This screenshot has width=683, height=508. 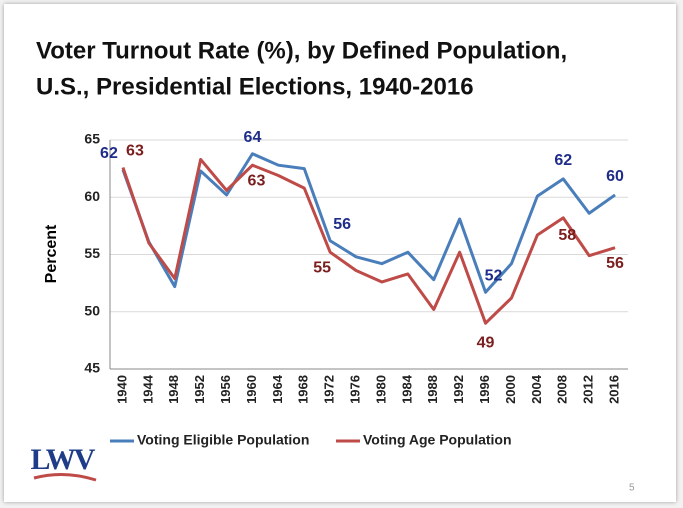 I want to click on x-tick-label: 1984, so click(x=406, y=389).